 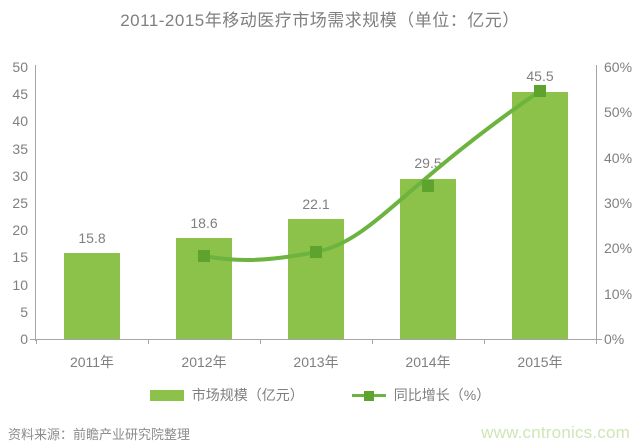 I want to click on legend-bar-swatch-icon, so click(x=166, y=395).